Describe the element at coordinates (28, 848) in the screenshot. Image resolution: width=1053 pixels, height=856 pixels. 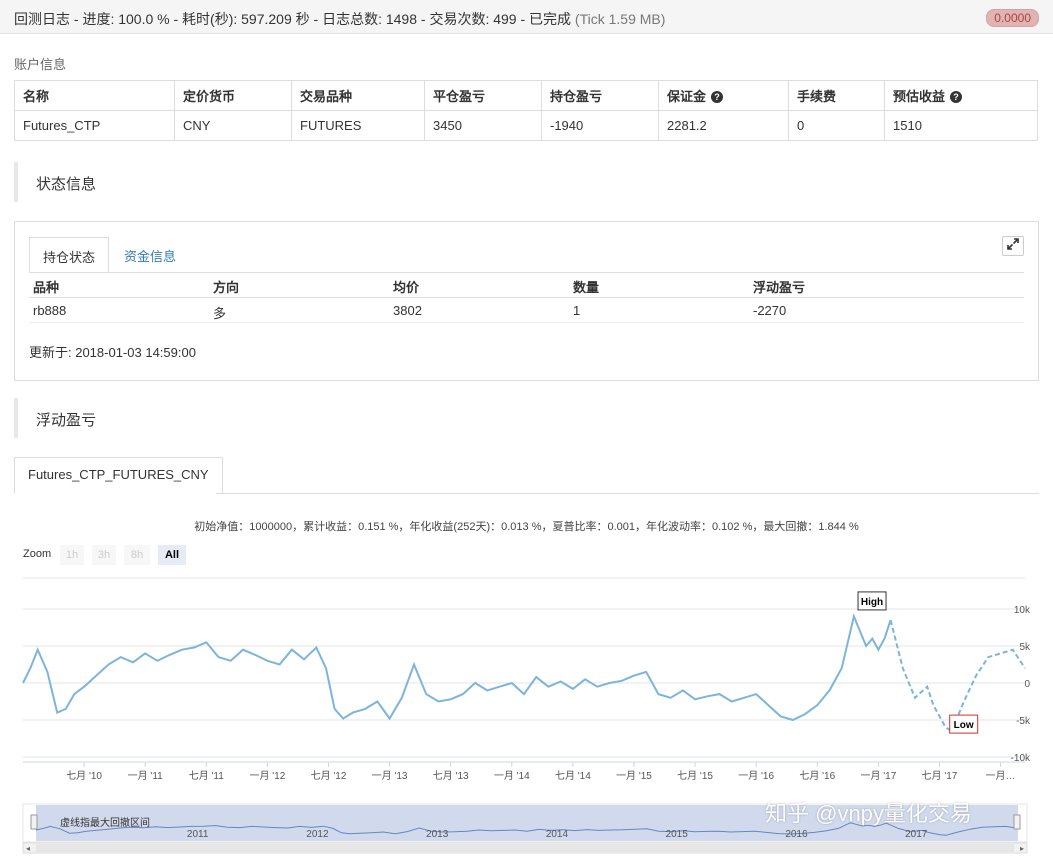
I see `scroll-left-arrow: ◂` at that location.